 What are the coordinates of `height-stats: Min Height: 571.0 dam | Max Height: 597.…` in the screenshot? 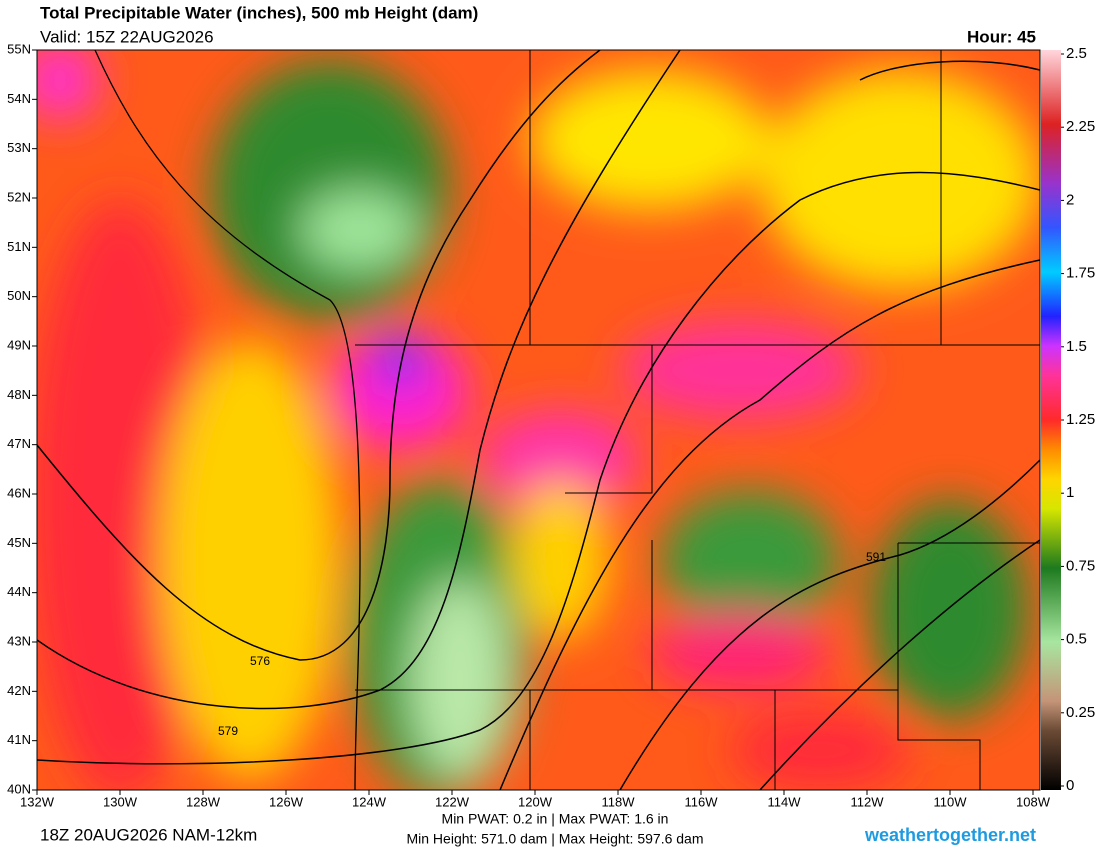 It's located at (554, 839).